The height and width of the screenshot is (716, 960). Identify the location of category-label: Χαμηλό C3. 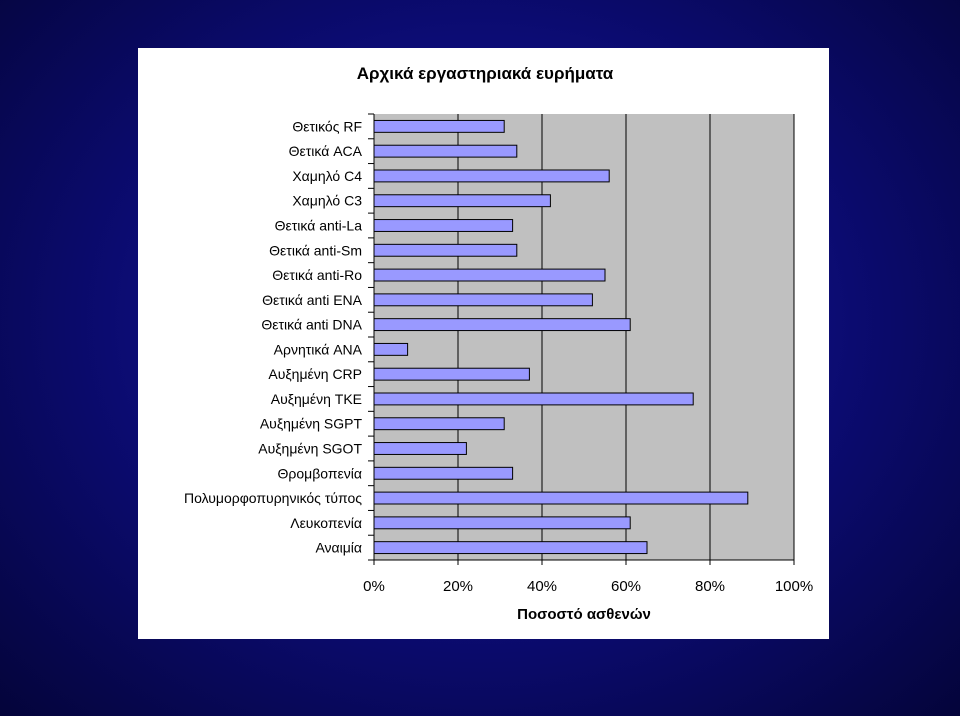
(327, 201).